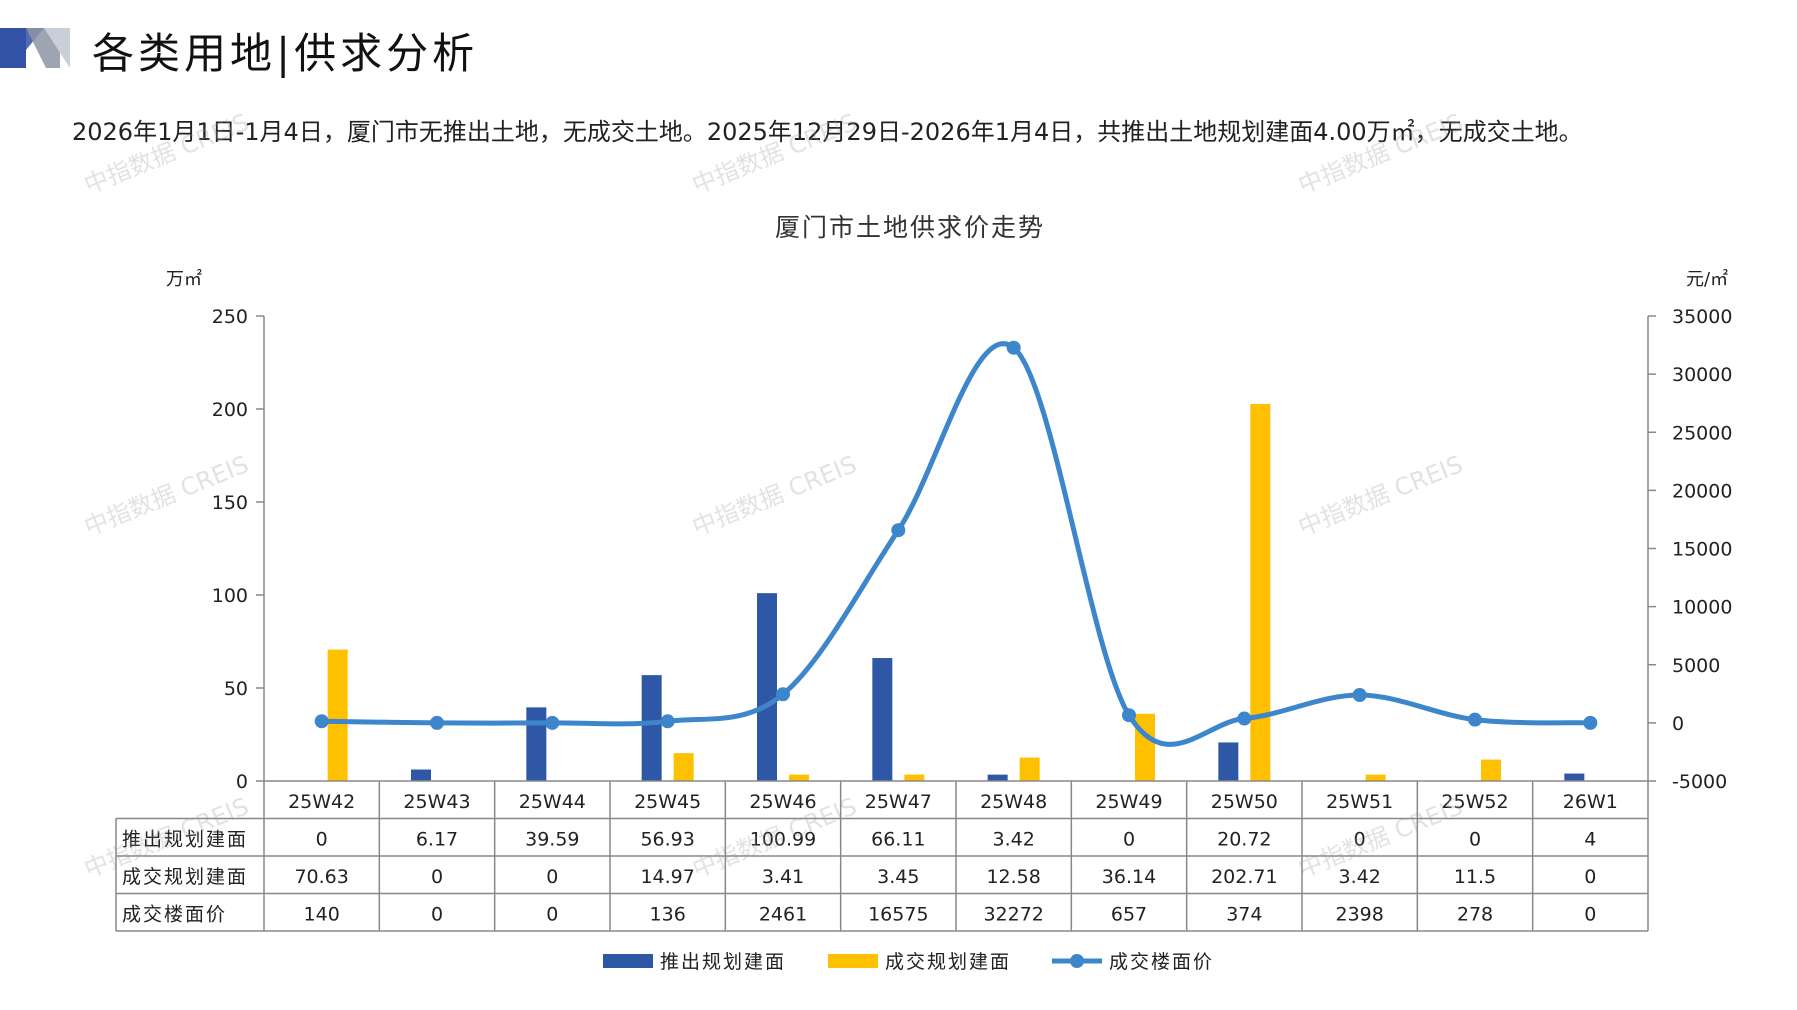  I want to click on data-label: 16575, so click(898, 915).